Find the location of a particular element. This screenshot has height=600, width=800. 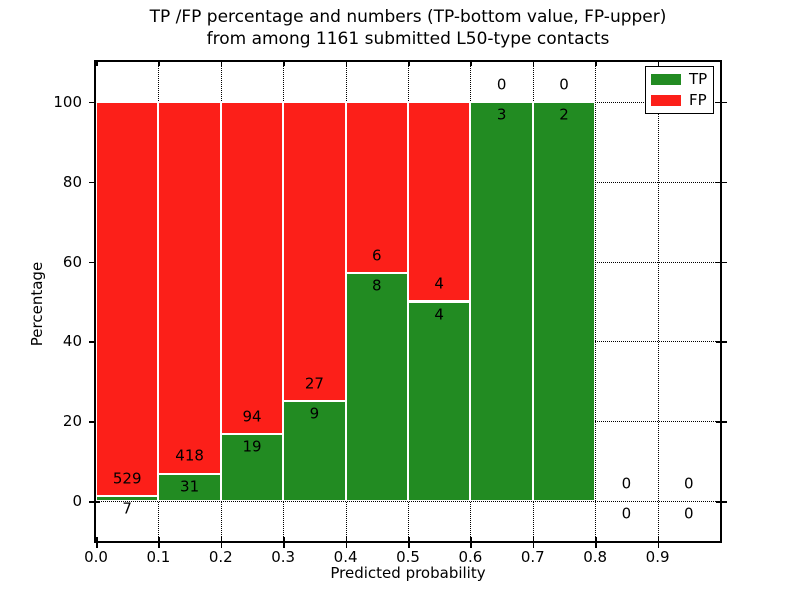

x-tick-label: 0.7 is located at coordinates (532, 557).